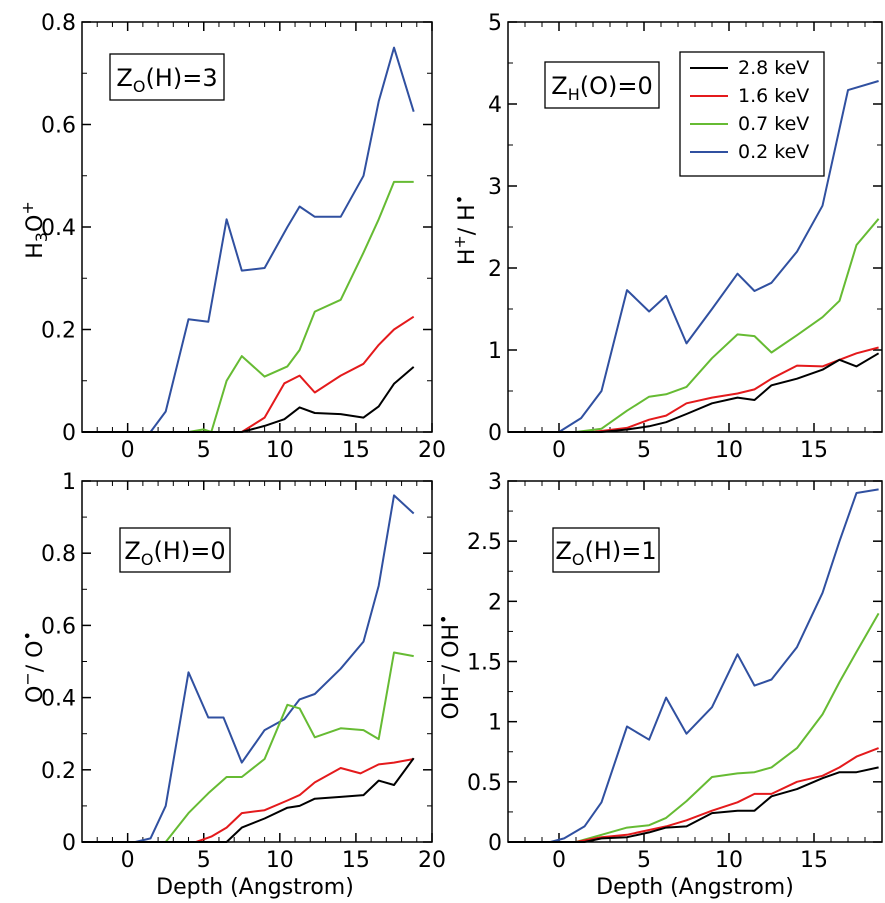 This screenshot has width=885, height=903. I want to click on series-line-1-6-kev-bottom-right, so click(693, 795).